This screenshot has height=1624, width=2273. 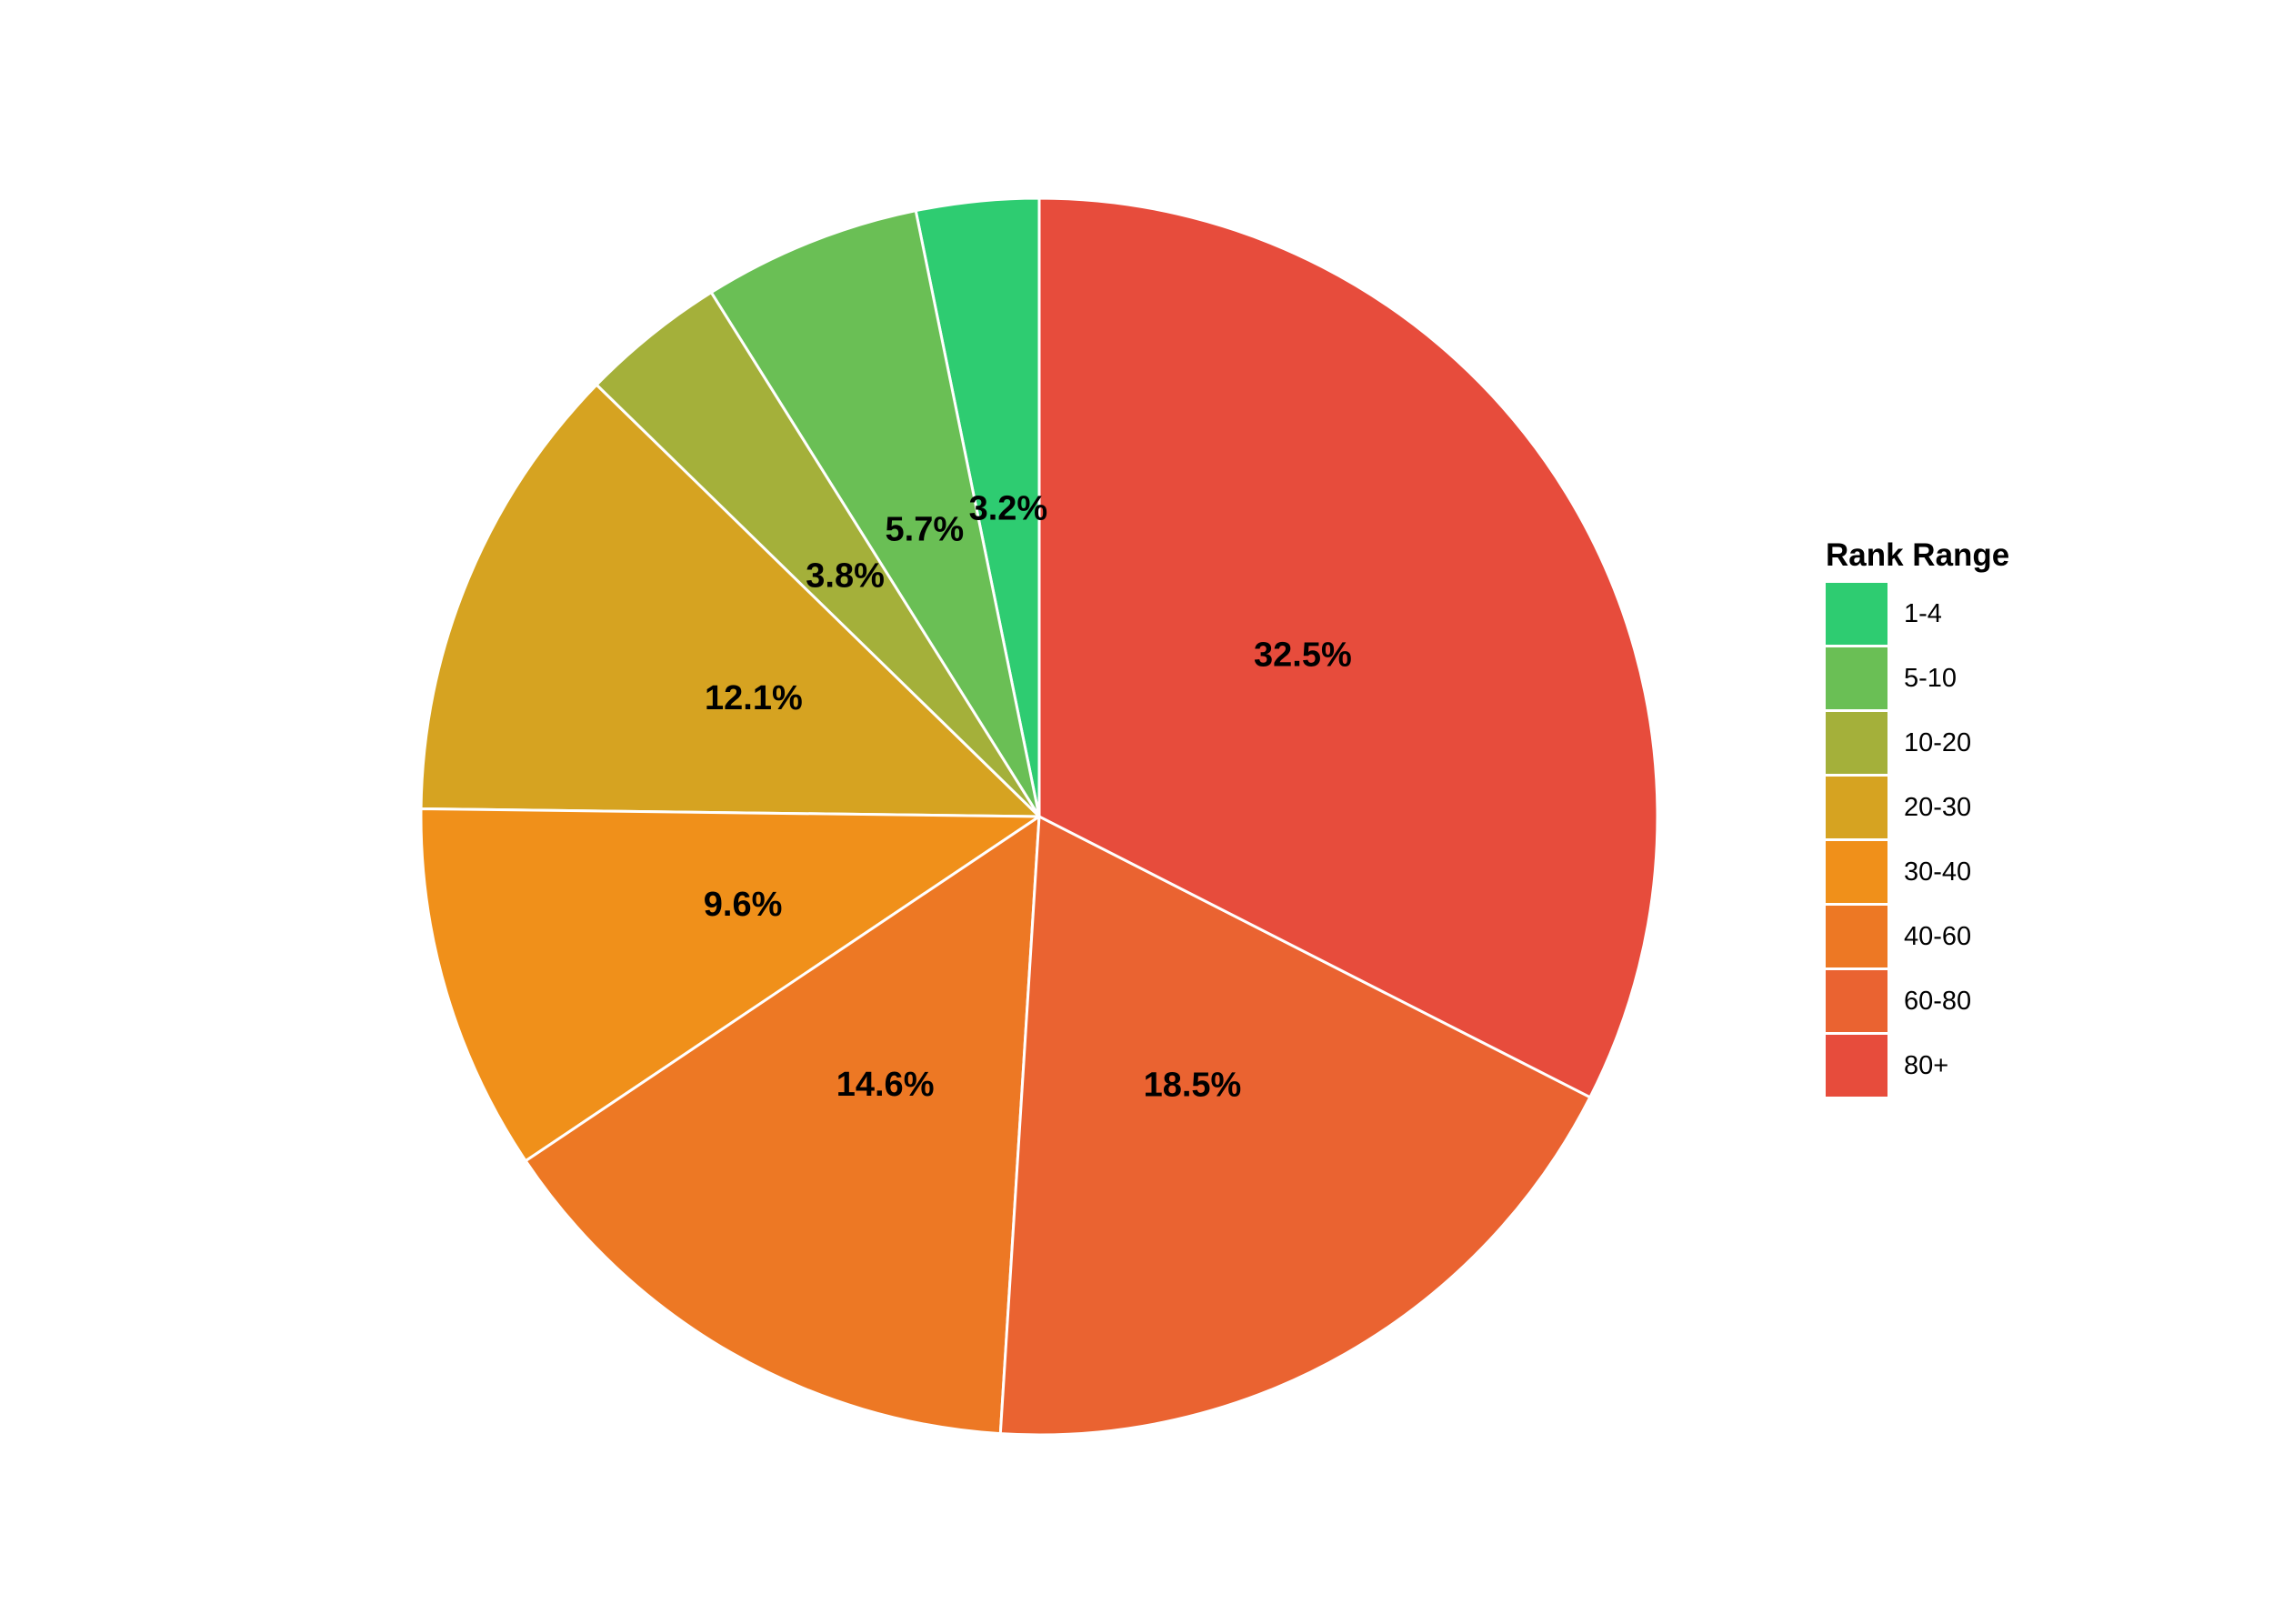 I want to click on legend-item-1-4: 1-4, so click(x=1884, y=614).